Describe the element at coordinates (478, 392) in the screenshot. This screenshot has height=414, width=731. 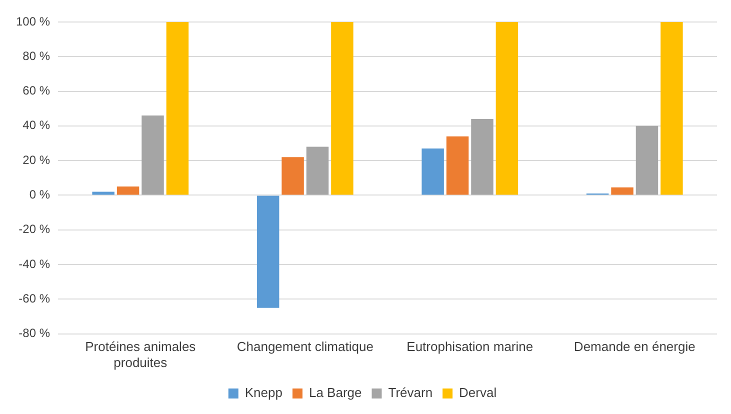
I see `legend-label: Derval` at that location.